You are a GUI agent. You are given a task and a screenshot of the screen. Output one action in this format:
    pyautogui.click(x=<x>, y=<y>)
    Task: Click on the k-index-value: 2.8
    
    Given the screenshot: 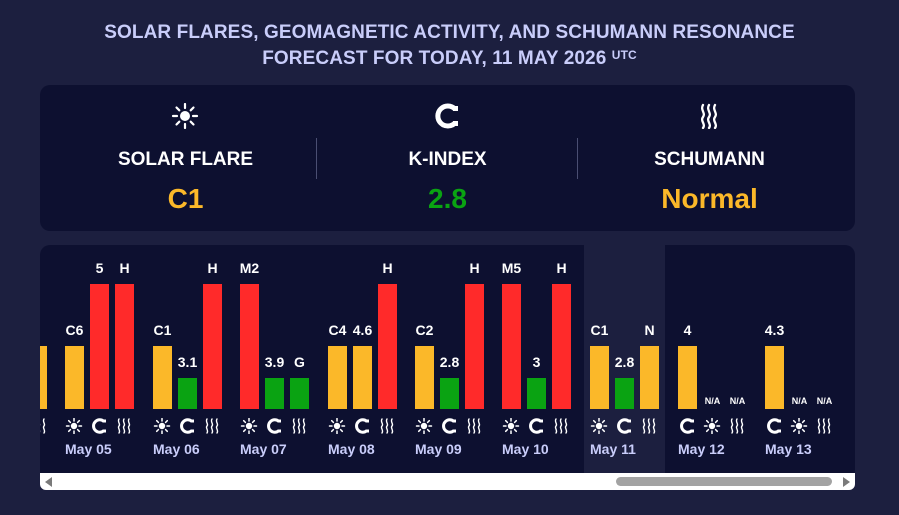 What is the action you would take?
    pyautogui.click(x=447, y=198)
    